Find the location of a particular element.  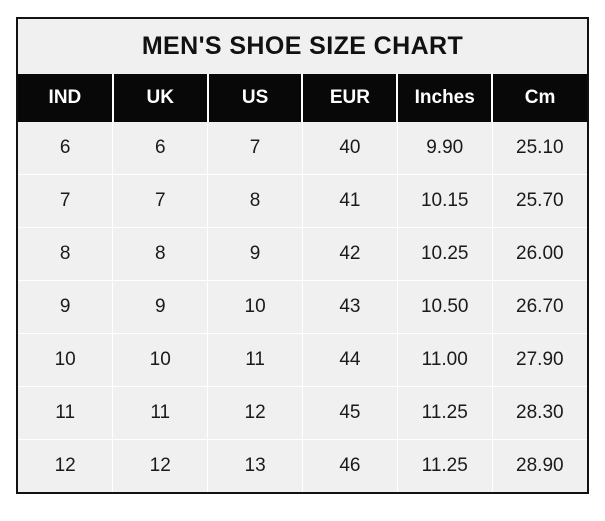

cell-us: 13 is located at coordinates (255, 465).